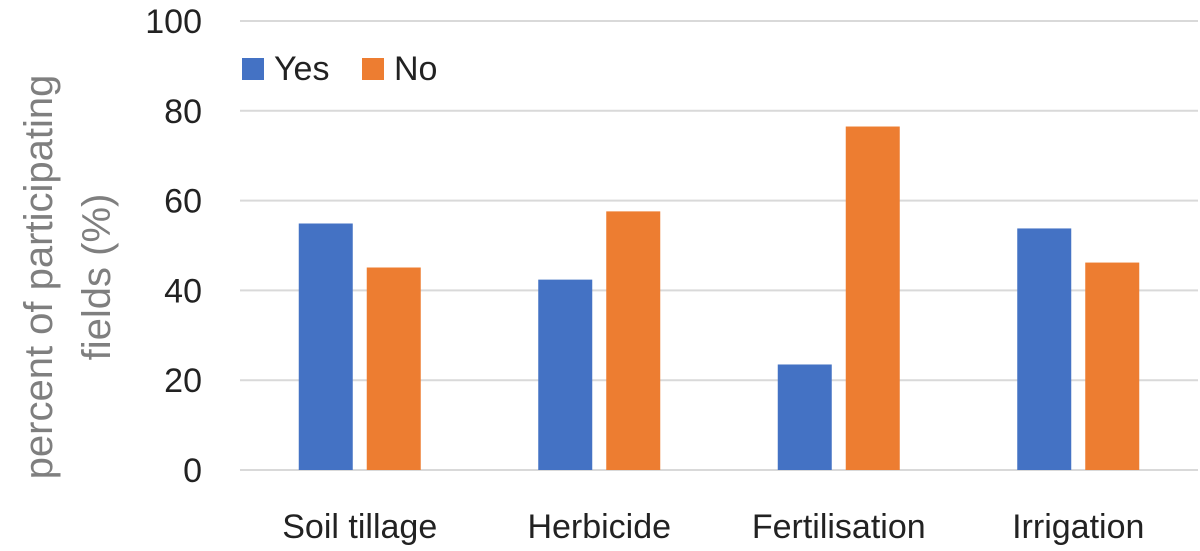 The image size is (1200, 551). I want to click on legend-label-no: No, so click(415, 69).